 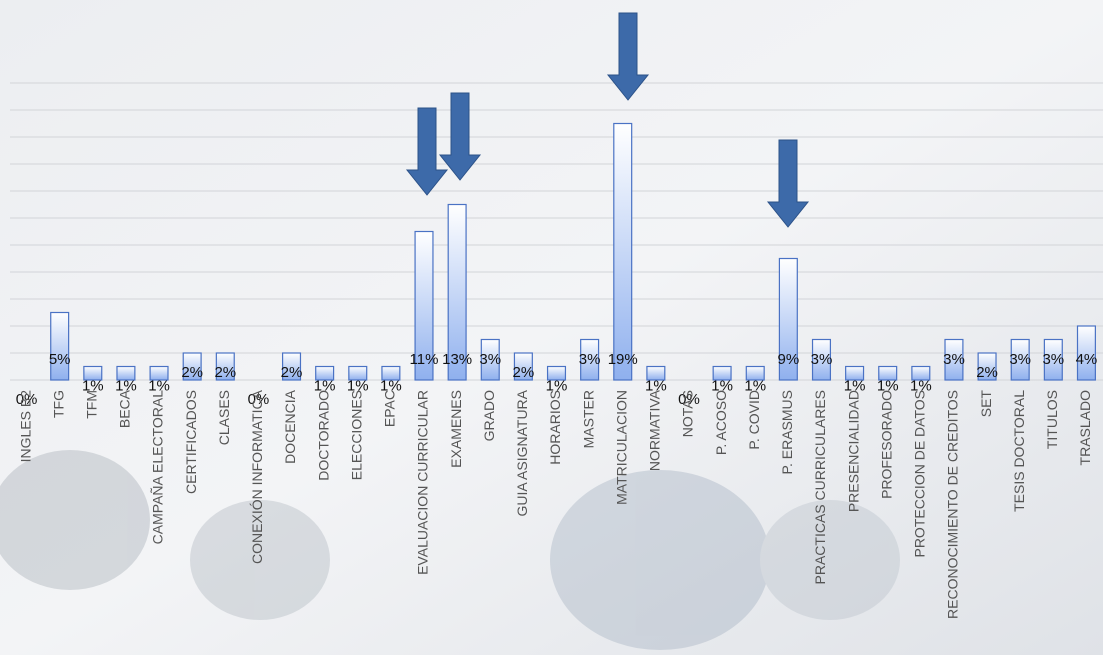 I want to click on x-tick-label: CAMPAÑA ELECTORAL, so click(x=158, y=467).